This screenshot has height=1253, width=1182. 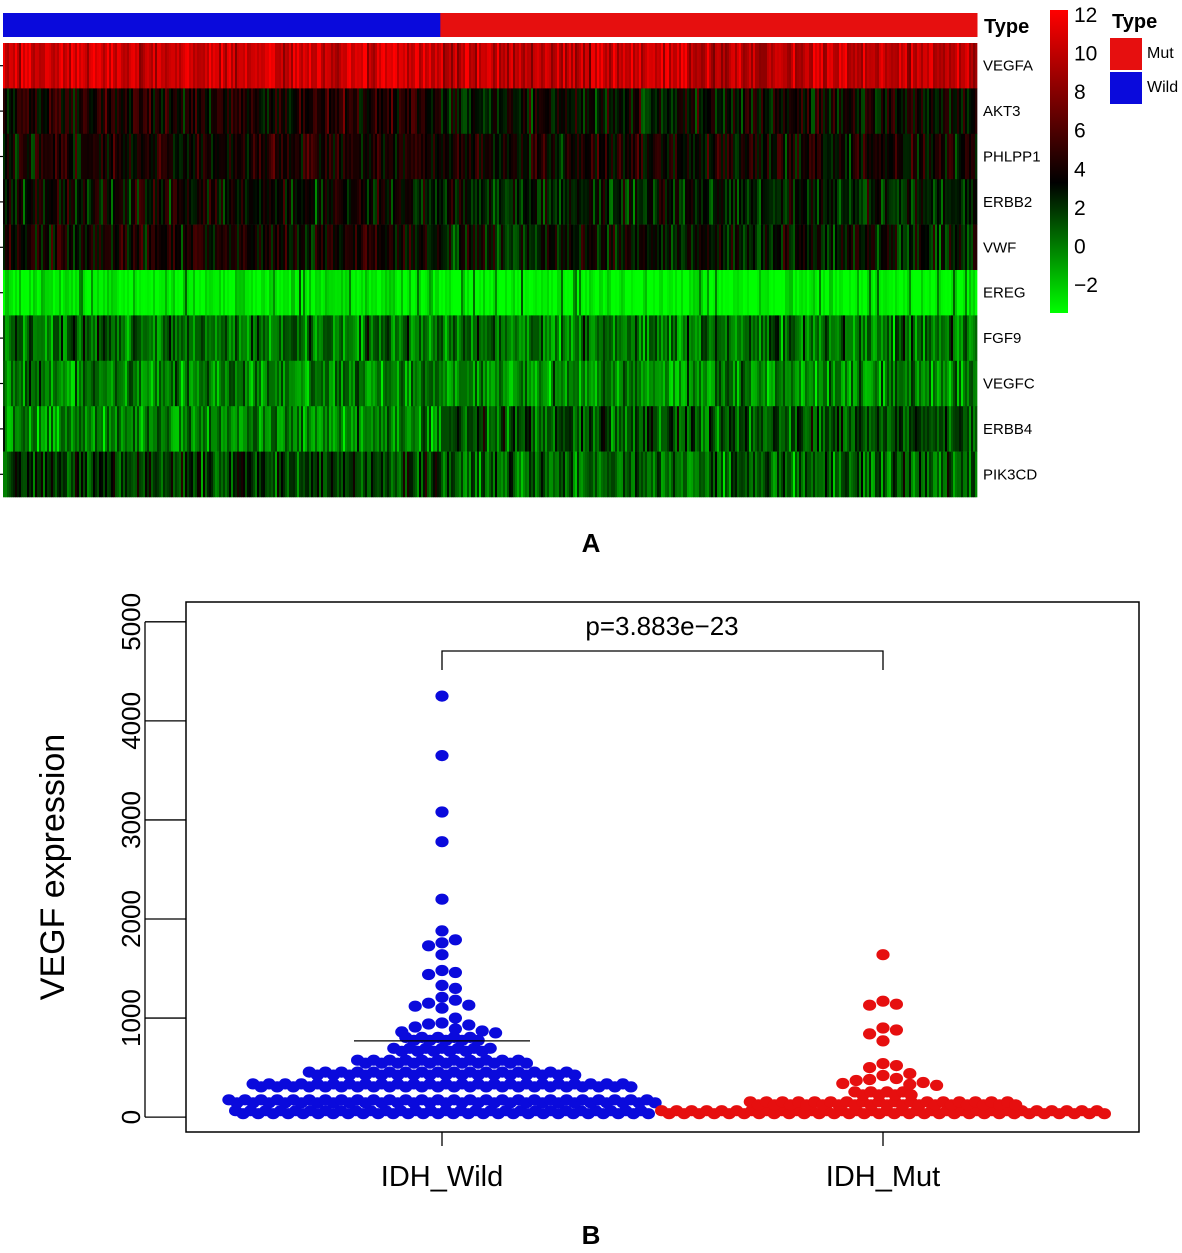 I want to click on bracket-line, so click(x=662, y=660).